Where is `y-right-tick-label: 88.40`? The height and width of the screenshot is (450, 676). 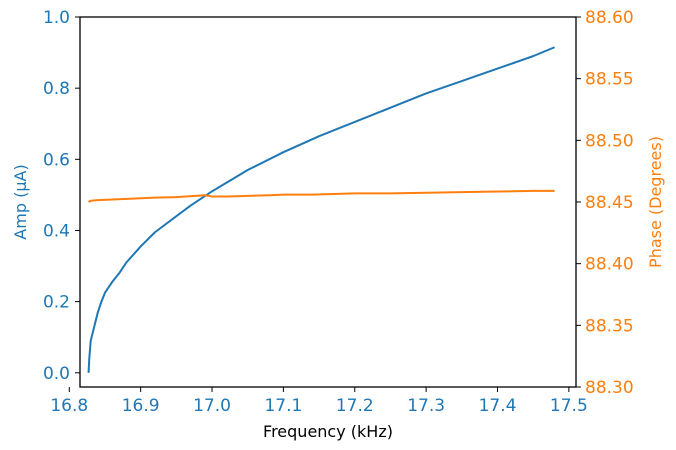
y-right-tick-label: 88.40 is located at coordinates (609, 265).